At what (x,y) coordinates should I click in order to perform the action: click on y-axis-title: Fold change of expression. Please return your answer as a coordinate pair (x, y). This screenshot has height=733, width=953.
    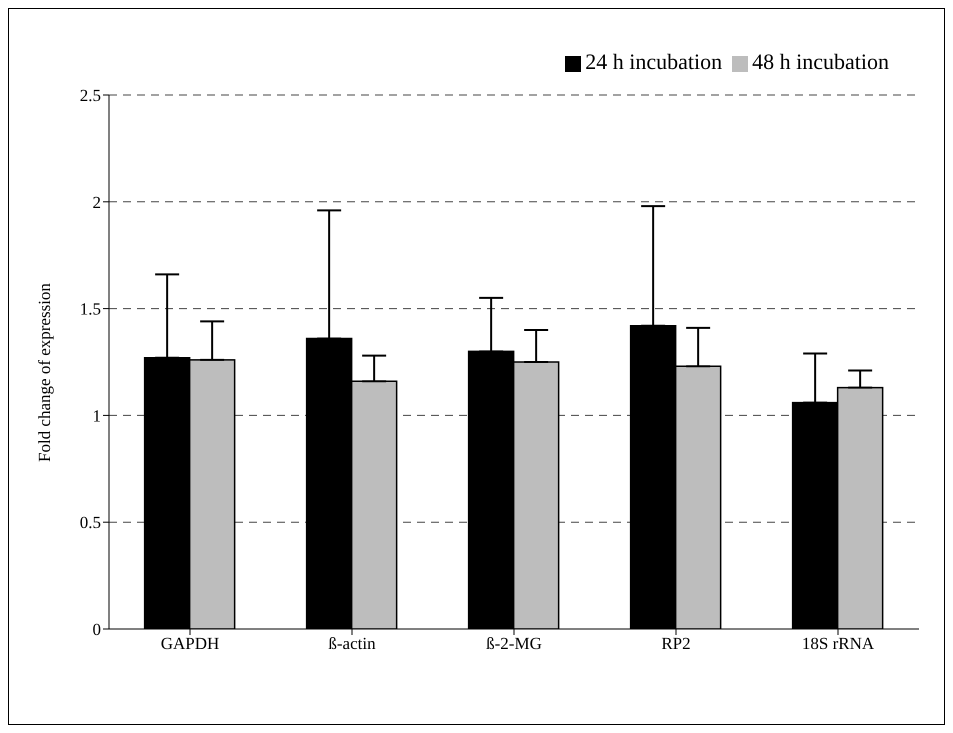
    Looking at the image, I should click on (44, 372).